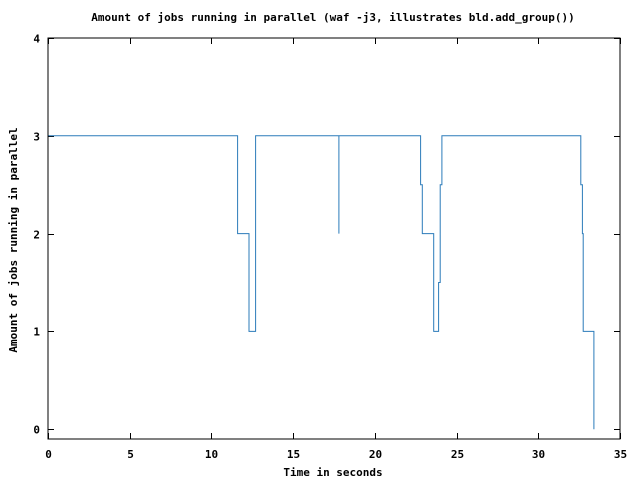  What do you see at coordinates (36, 332) in the screenshot?
I see `y-tick-label: 1` at bounding box center [36, 332].